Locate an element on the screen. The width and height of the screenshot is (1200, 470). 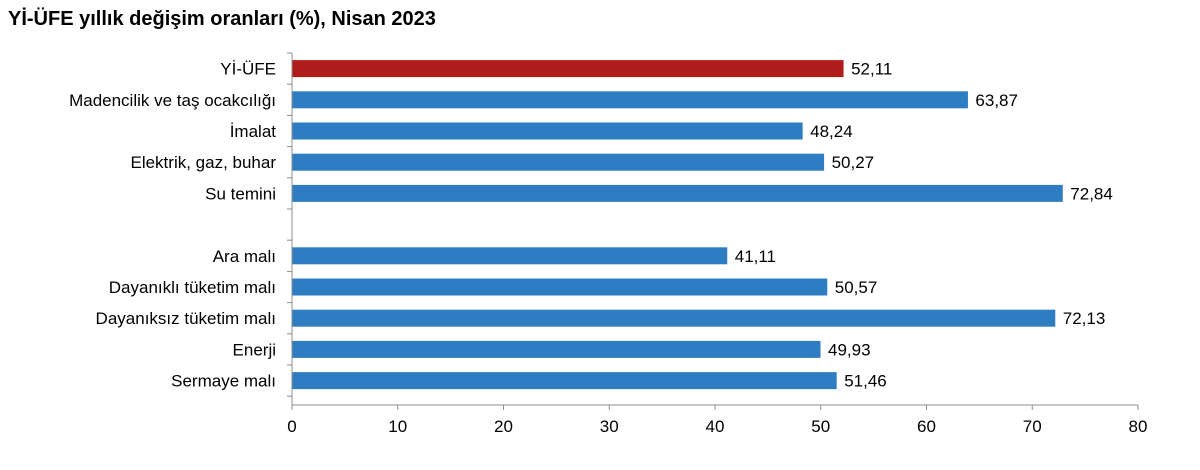
category-label: İmalat is located at coordinates (253, 131).